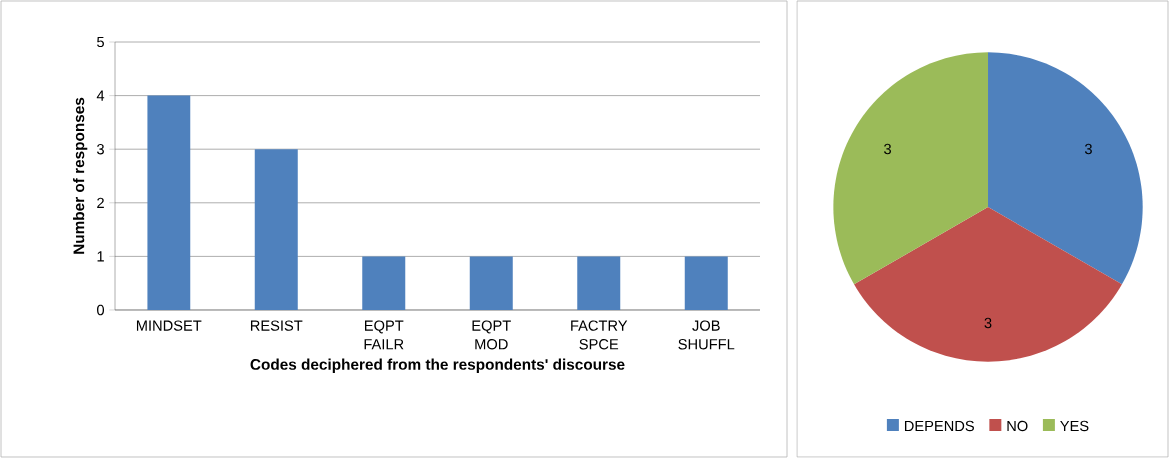  I want to click on x-tick-label: EQPT MOD, so click(491, 335).